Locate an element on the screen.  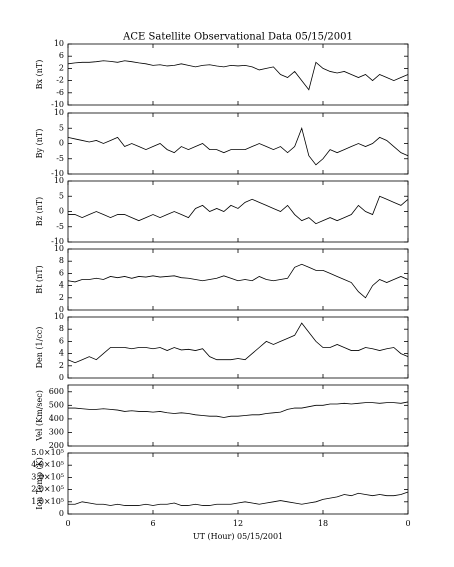
y-tick-label: 500 is located at coordinates (56, 404).